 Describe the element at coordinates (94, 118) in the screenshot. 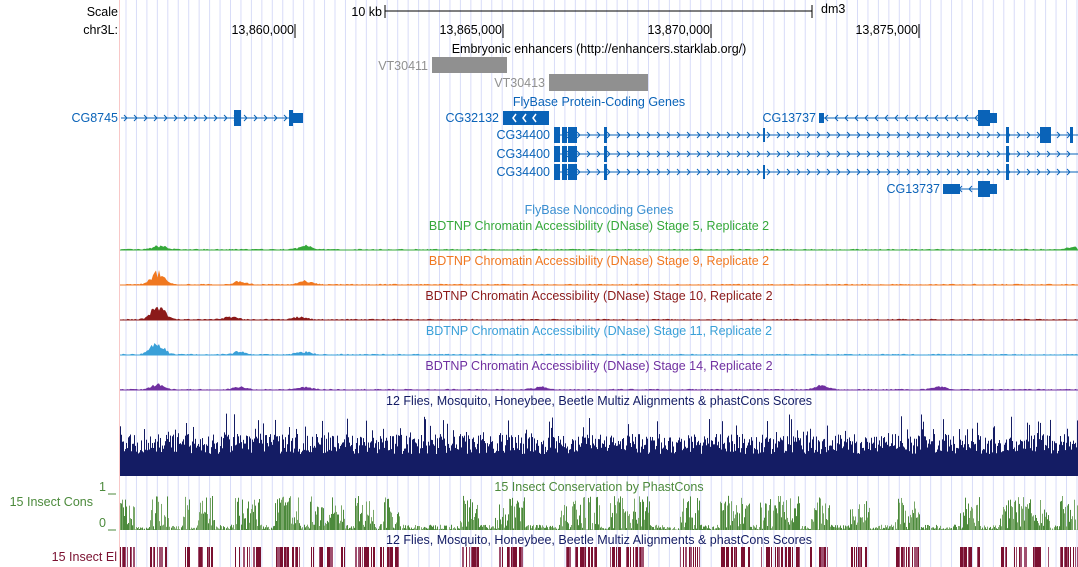

I see `gene-label: CG8745` at that location.